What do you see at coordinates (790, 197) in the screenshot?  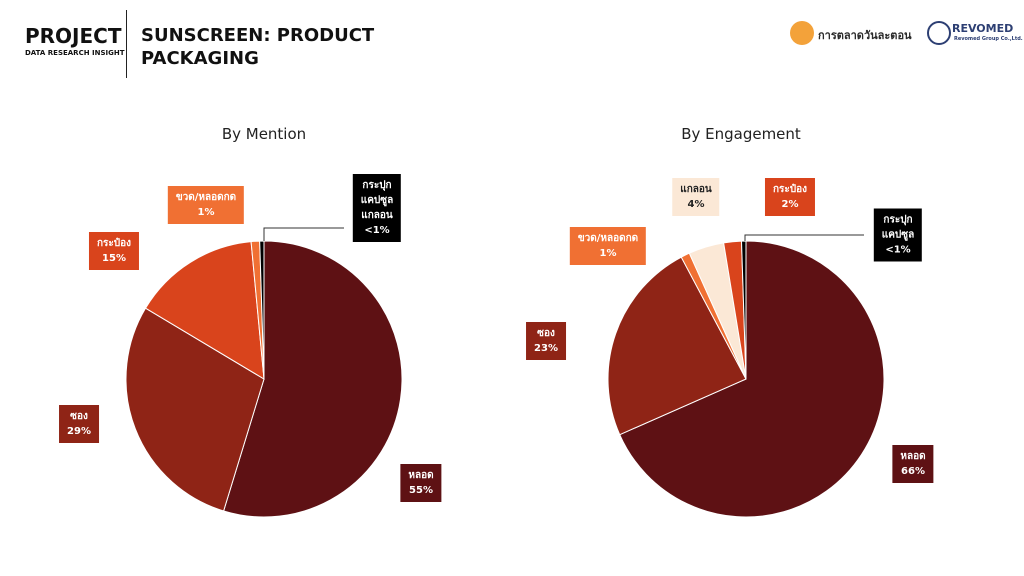 I see `data-label: กระป๋อง 2%` at bounding box center [790, 197].